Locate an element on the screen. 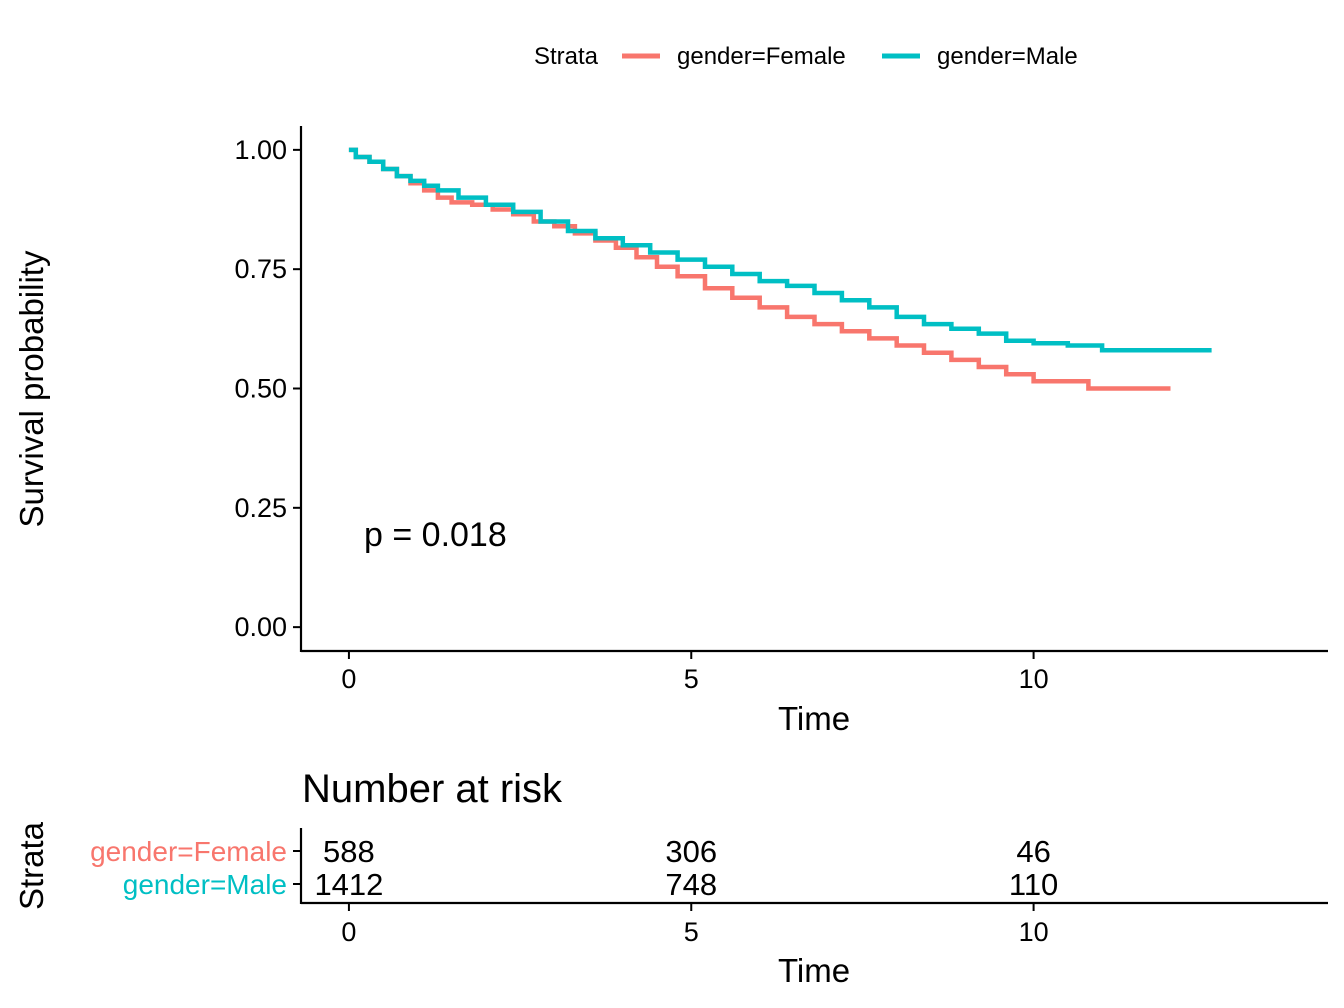  risk-row-label: gender=Female is located at coordinates (188, 851).